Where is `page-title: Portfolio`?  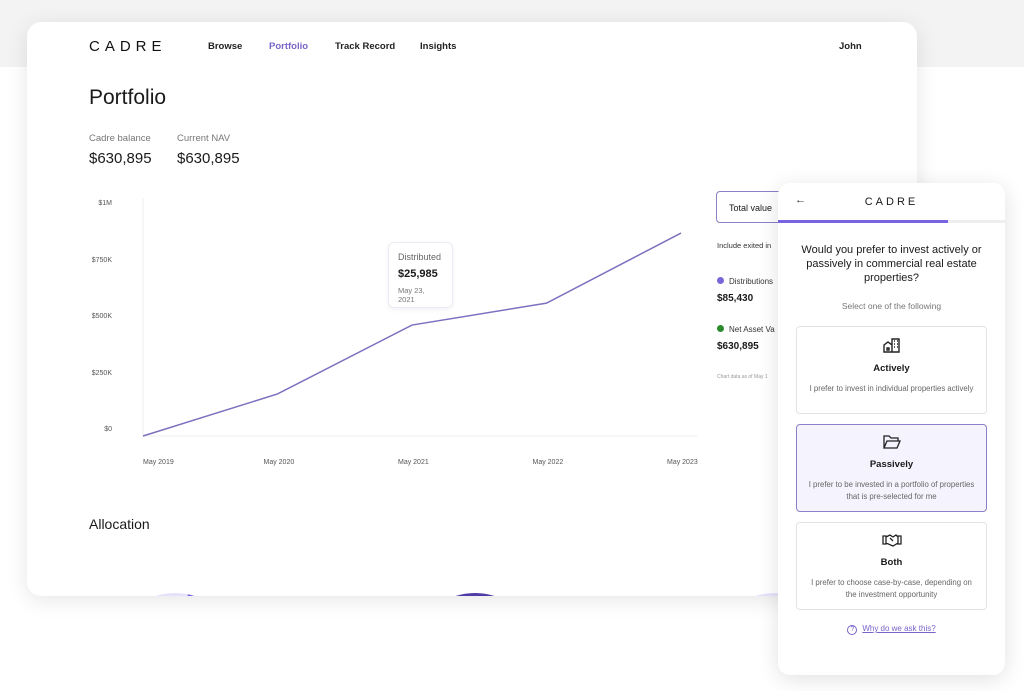
page-title: Portfolio is located at coordinates (128, 97).